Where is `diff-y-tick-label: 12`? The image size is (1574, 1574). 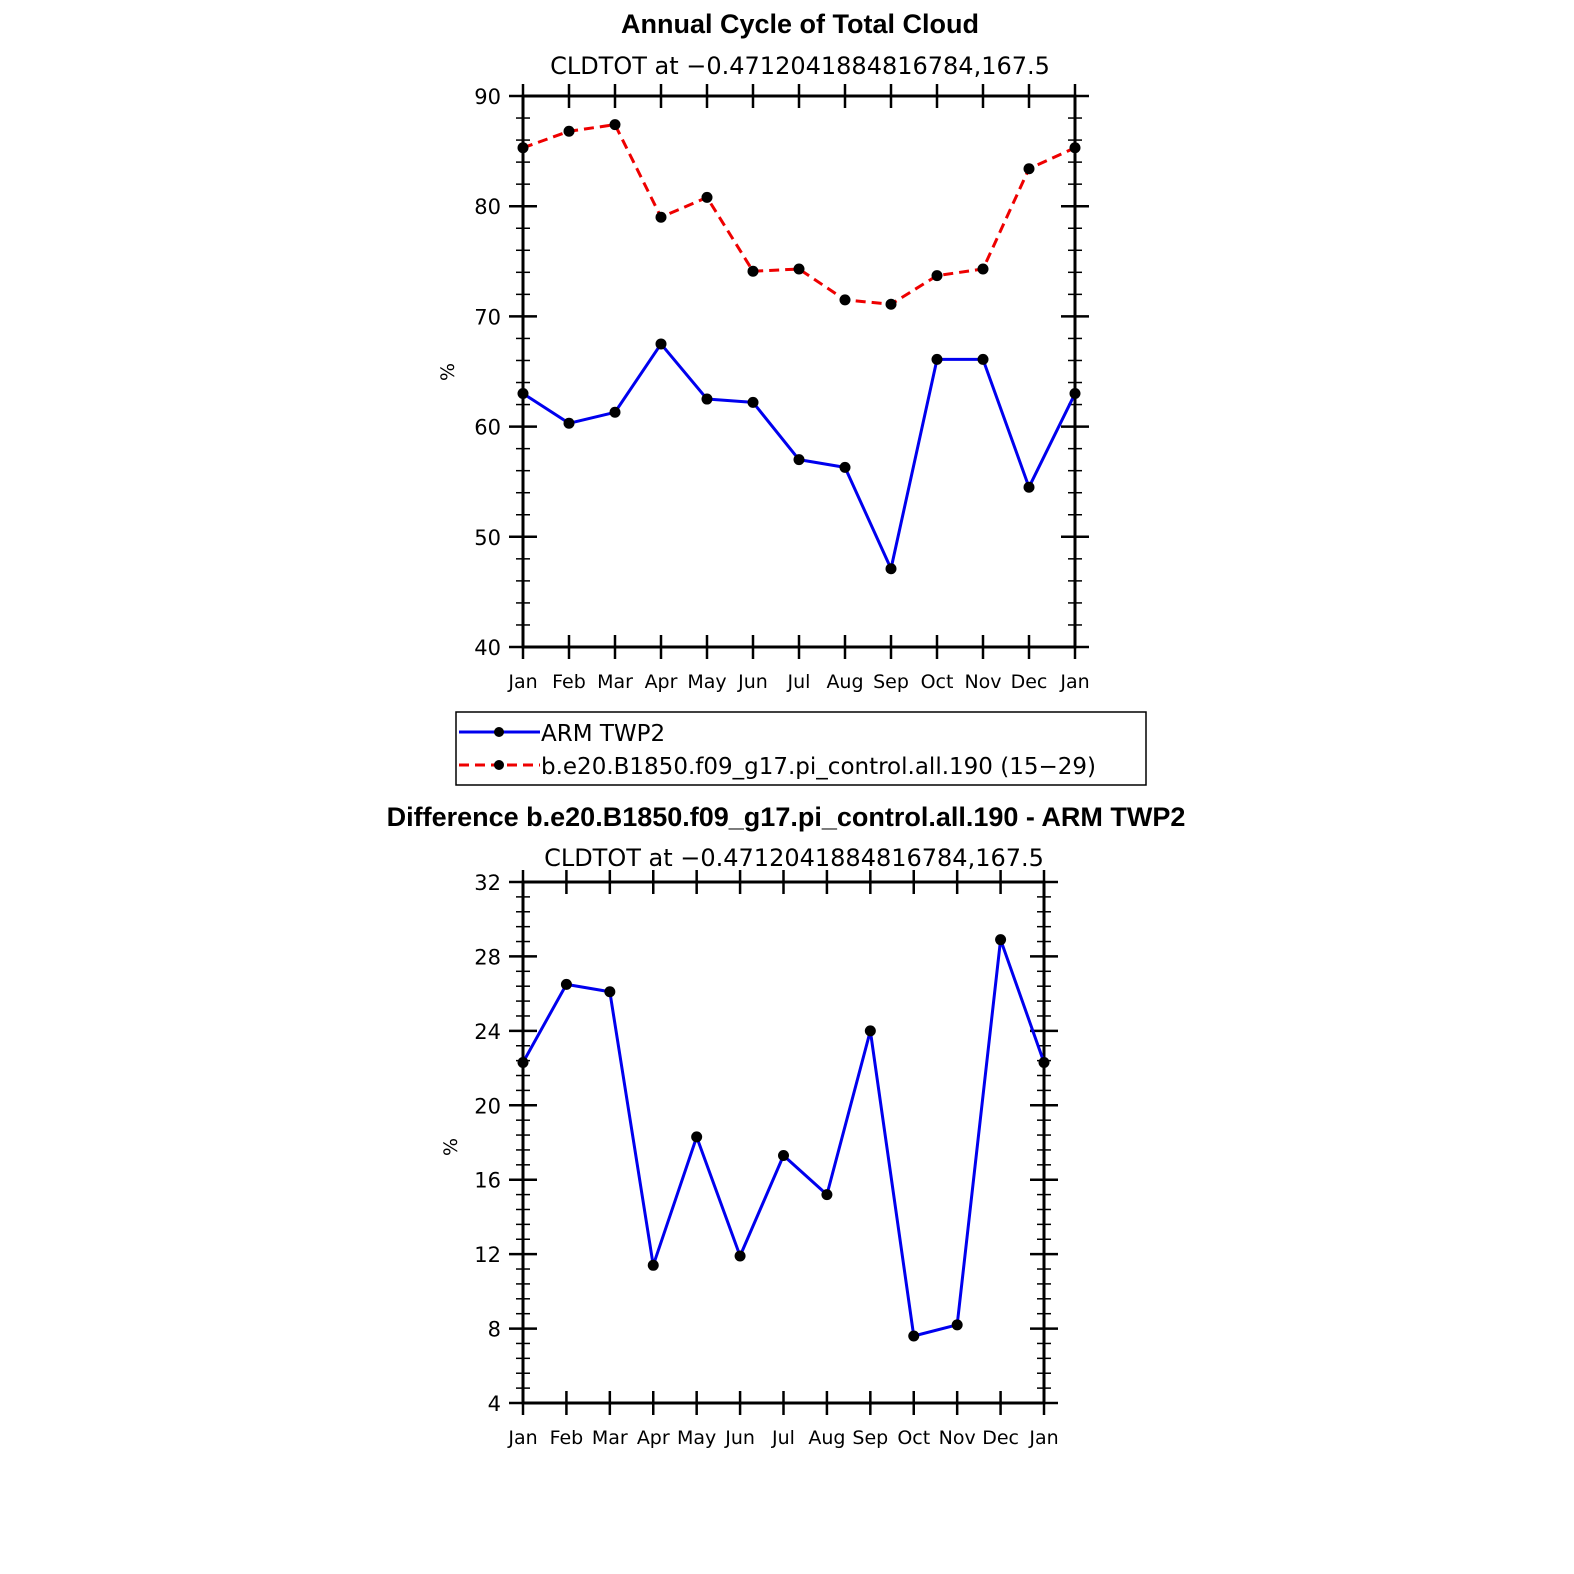
diff-y-tick-label: 12 is located at coordinates (487, 1255).